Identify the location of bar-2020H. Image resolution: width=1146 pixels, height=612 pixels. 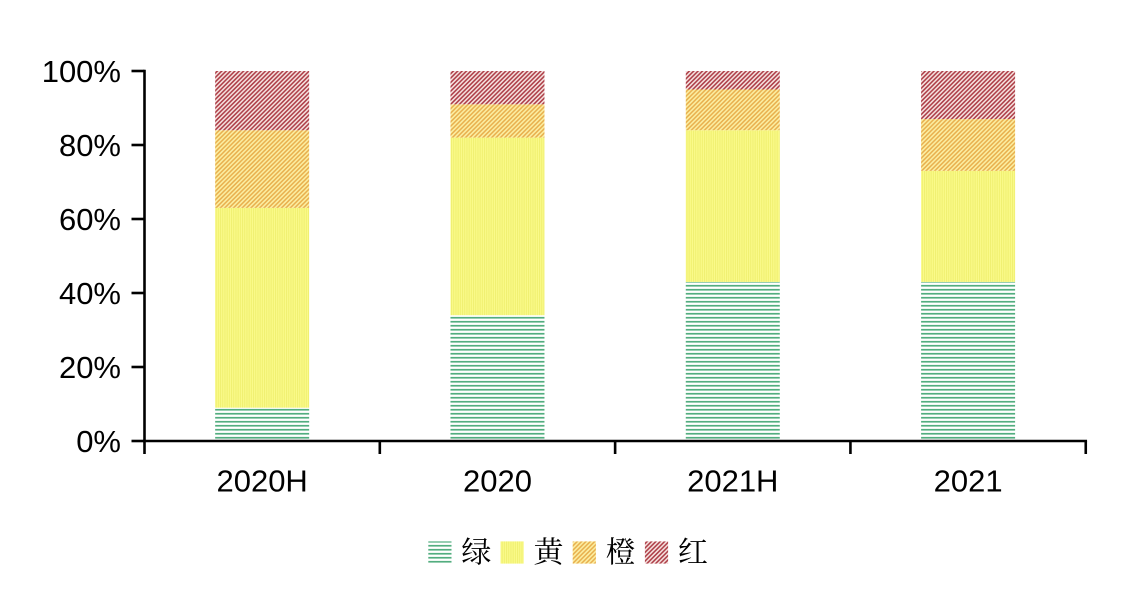
(262, 256).